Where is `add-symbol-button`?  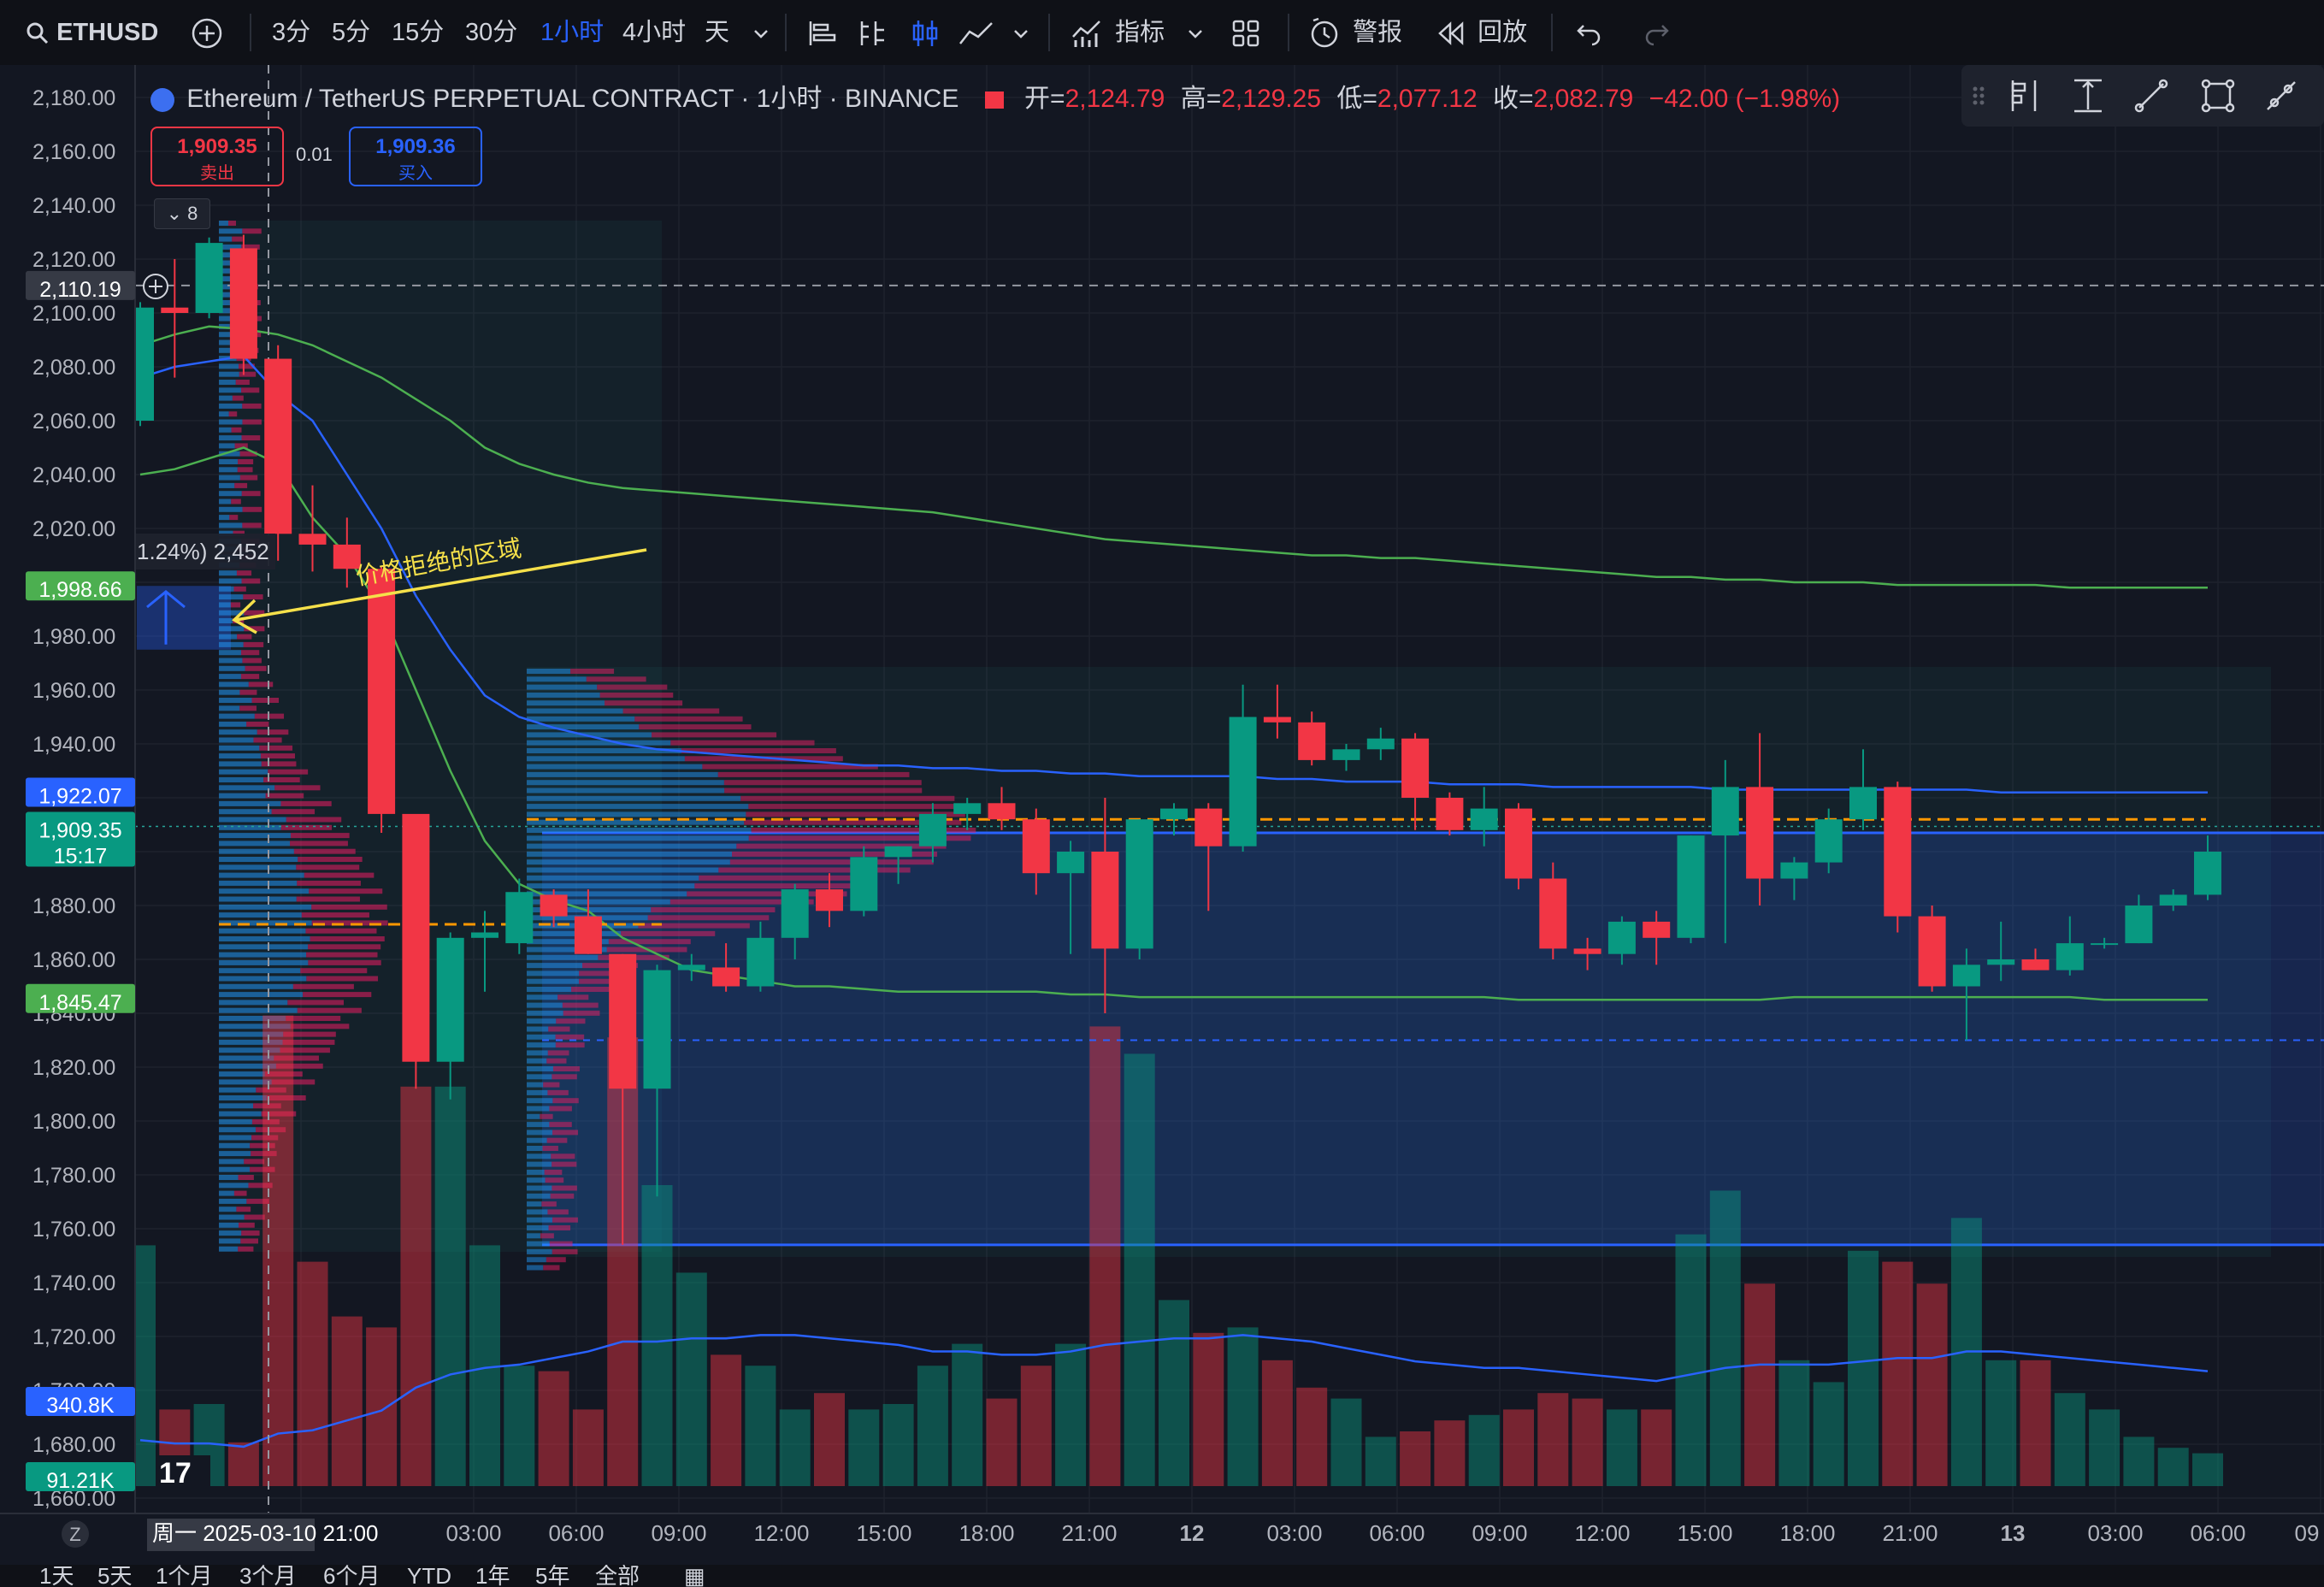
add-symbol-button is located at coordinates (207, 32).